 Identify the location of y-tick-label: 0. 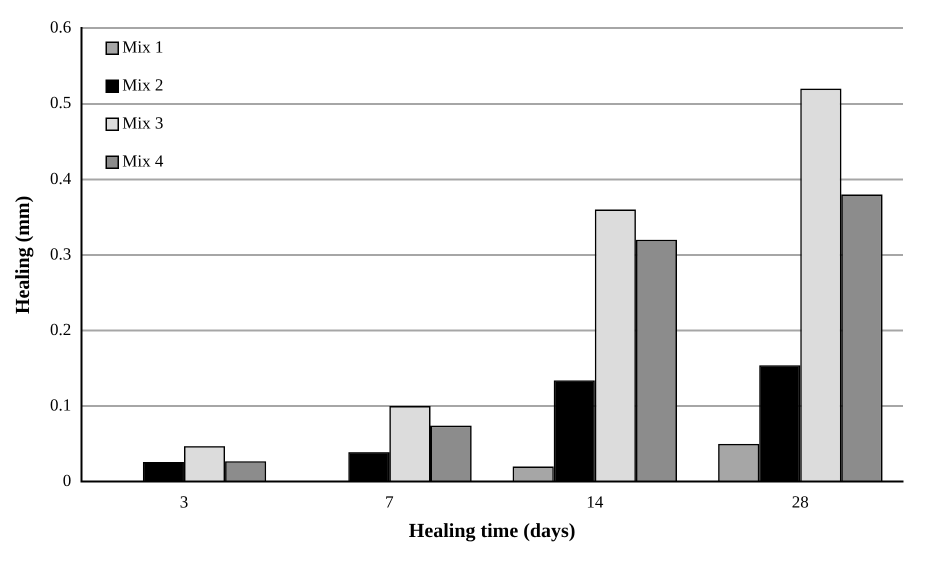
(67, 480).